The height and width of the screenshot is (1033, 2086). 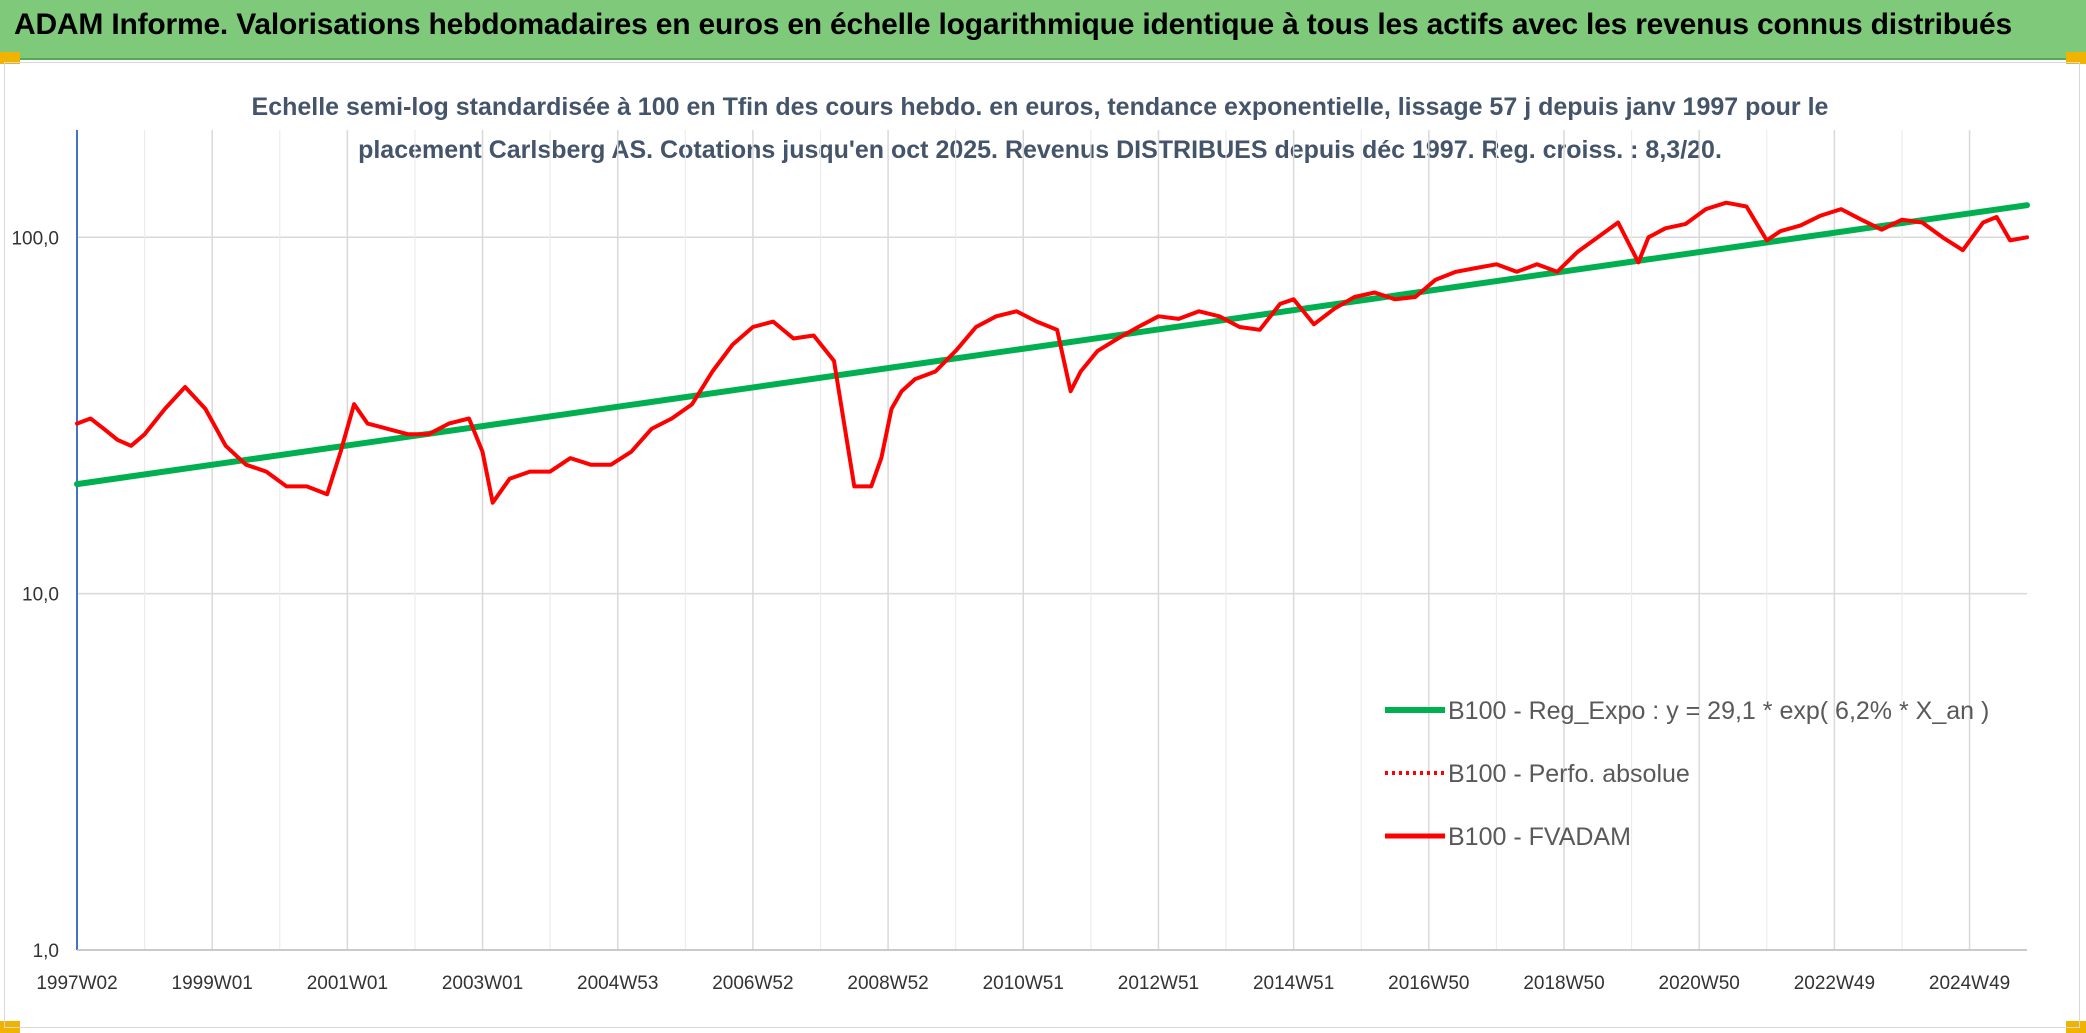 I want to click on corner-marker-top-right, so click(x=2076, y=58).